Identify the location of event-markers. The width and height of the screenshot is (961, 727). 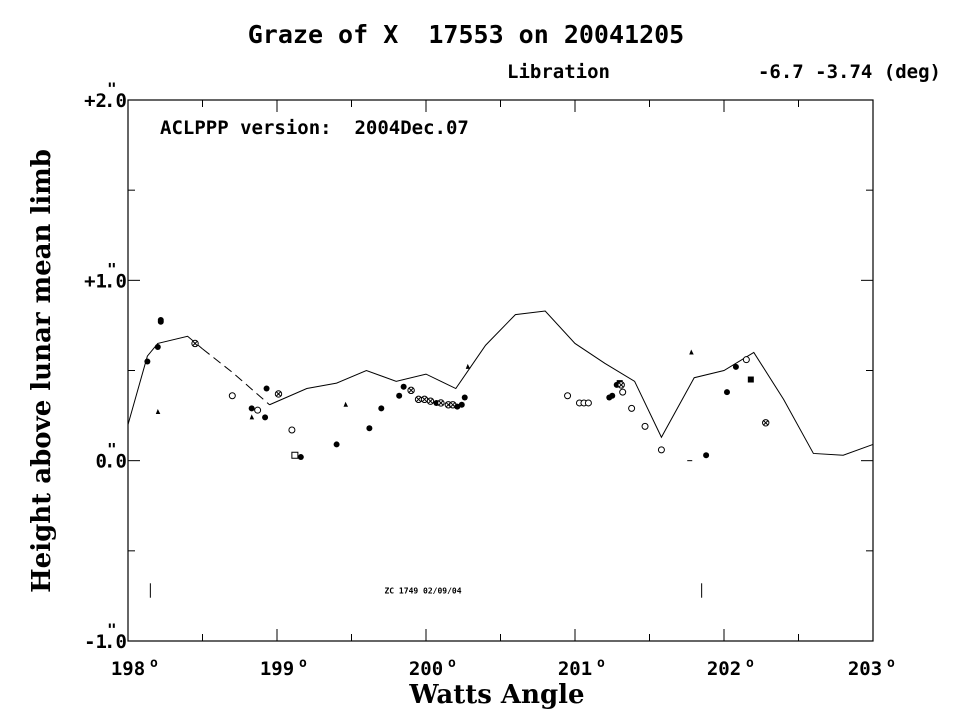
(426, 590).